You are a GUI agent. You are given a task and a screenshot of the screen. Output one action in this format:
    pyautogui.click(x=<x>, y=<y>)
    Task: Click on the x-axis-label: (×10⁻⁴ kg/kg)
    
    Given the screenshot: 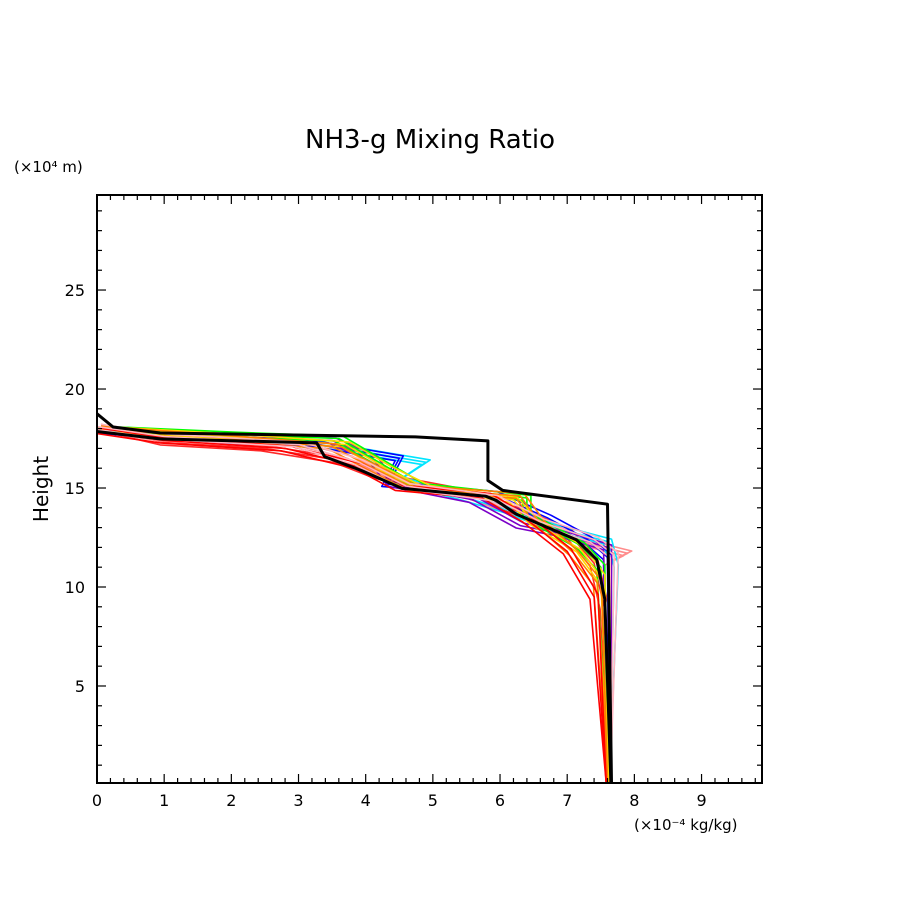 What is the action you would take?
    pyautogui.click(x=686, y=825)
    